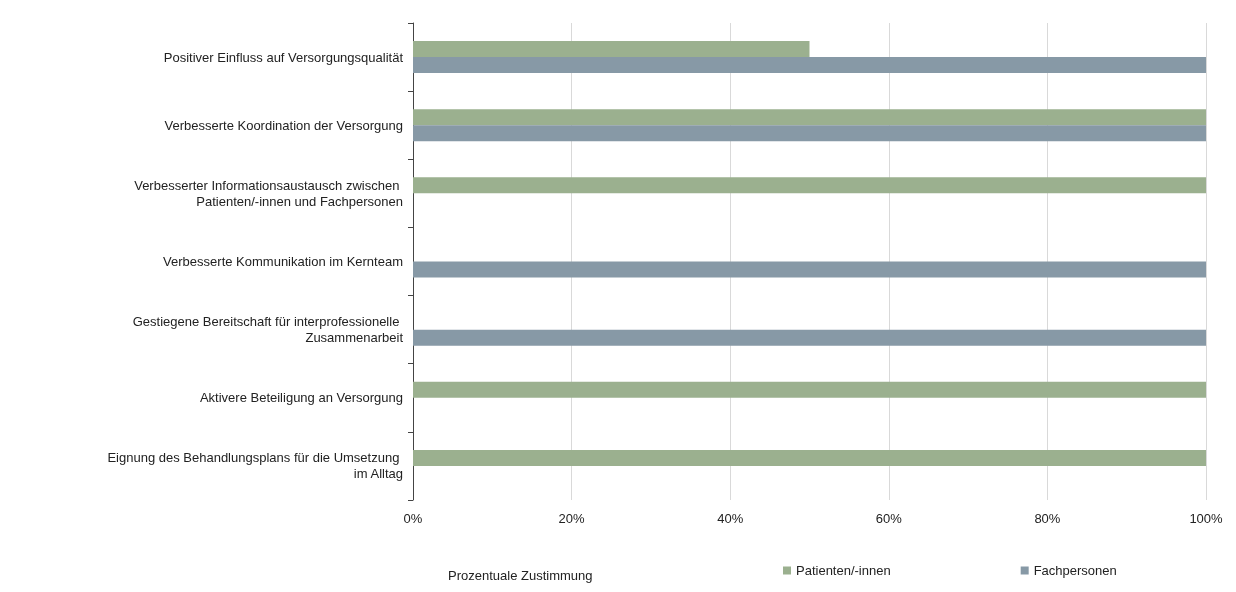 The height and width of the screenshot is (592, 1236). I want to click on y-tick-label: Eignung des Behandlungsplans für die Umsetzung im Alltag, so click(255, 466).